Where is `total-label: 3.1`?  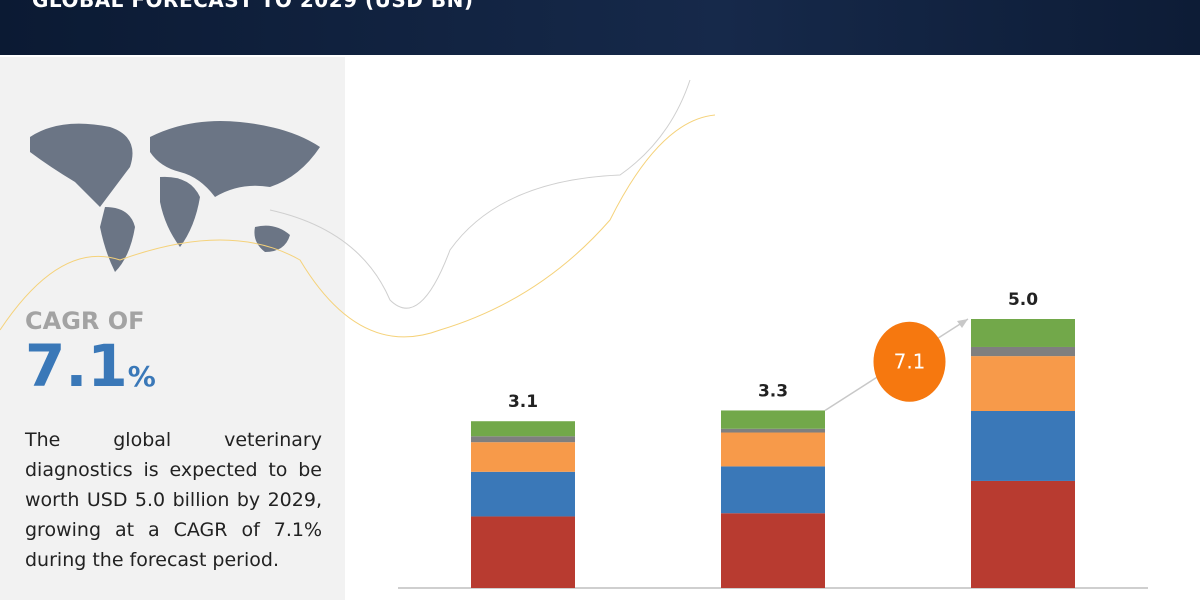 total-label: 3.1 is located at coordinates (523, 402).